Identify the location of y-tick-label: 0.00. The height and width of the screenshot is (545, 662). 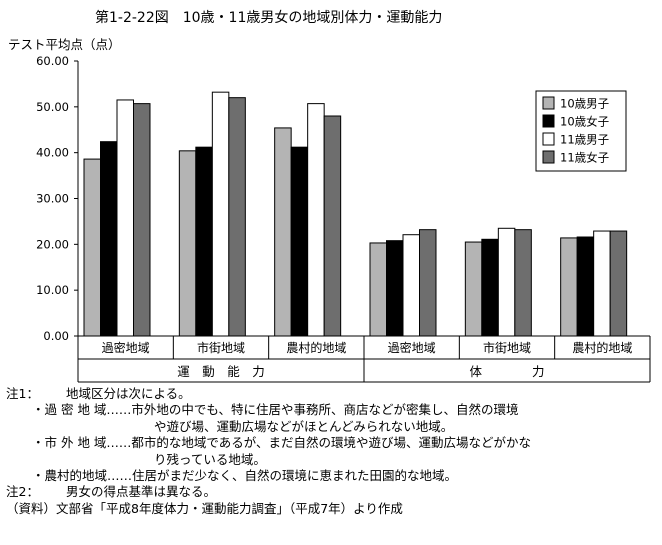
(56, 336).